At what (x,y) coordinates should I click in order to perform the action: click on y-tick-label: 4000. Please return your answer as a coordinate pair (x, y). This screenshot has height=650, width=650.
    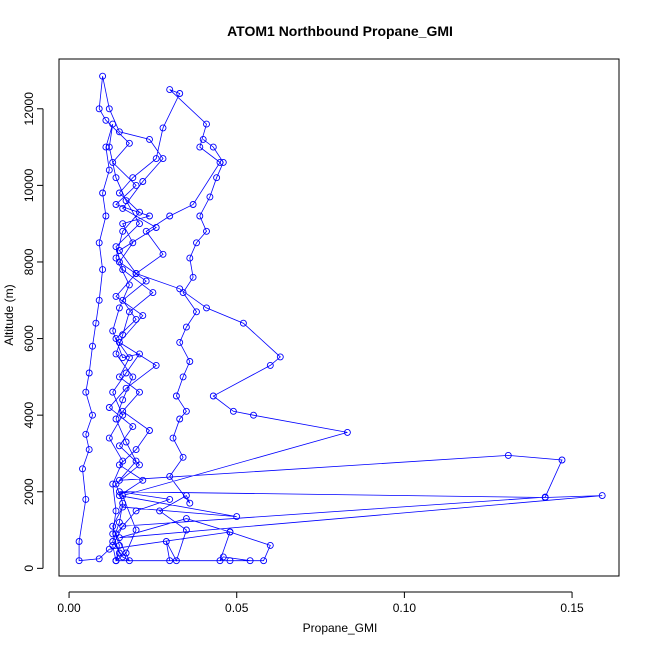
    Looking at the image, I should click on (29, 414).